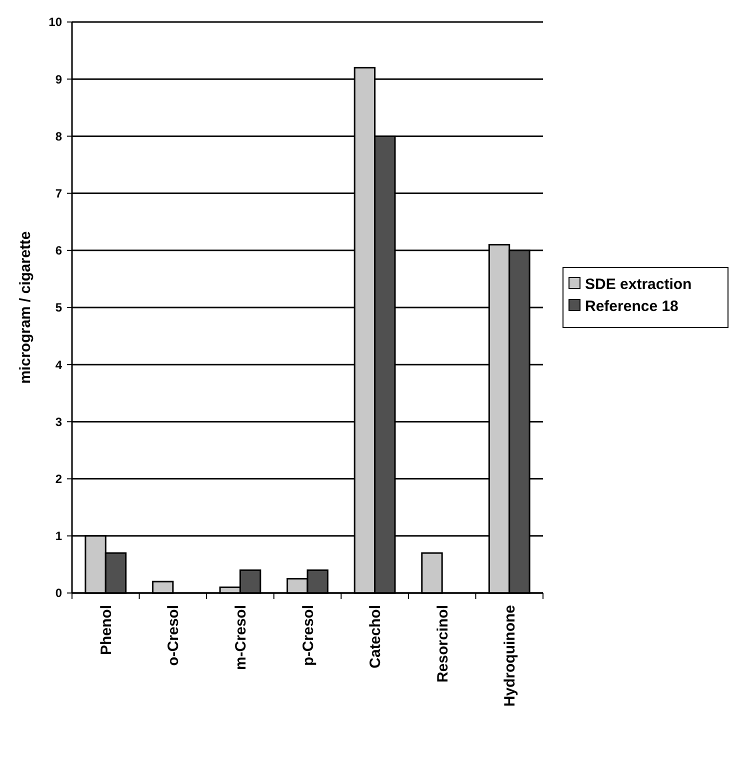 This screenshot has width=743, height=758. I want to click on x-tick-label: Catechol, so click(375, 636).